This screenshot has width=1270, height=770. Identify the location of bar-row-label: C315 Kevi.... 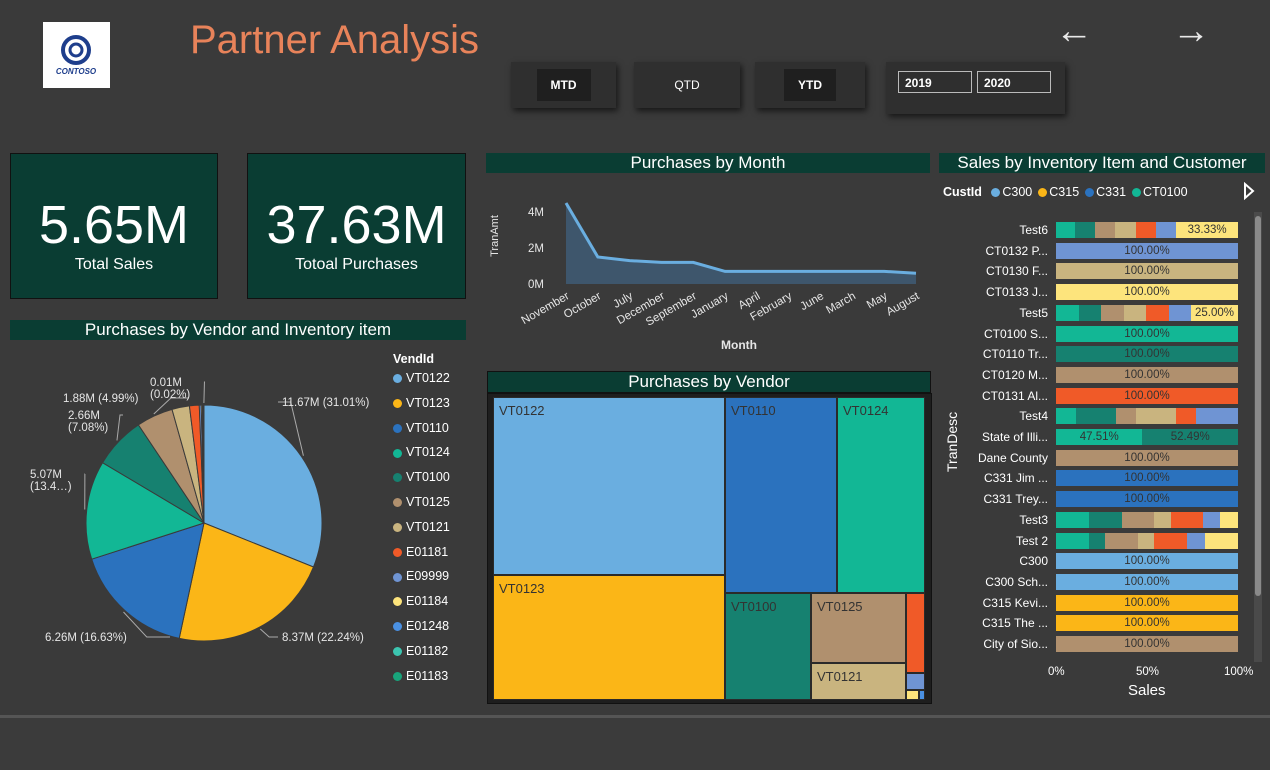
(1004, 603).